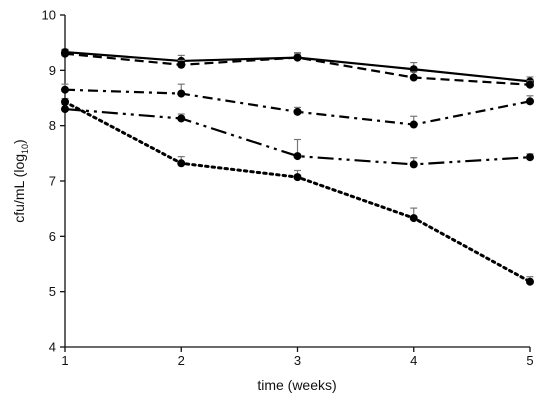  I want to click on series-dashed, so click(297, 69).